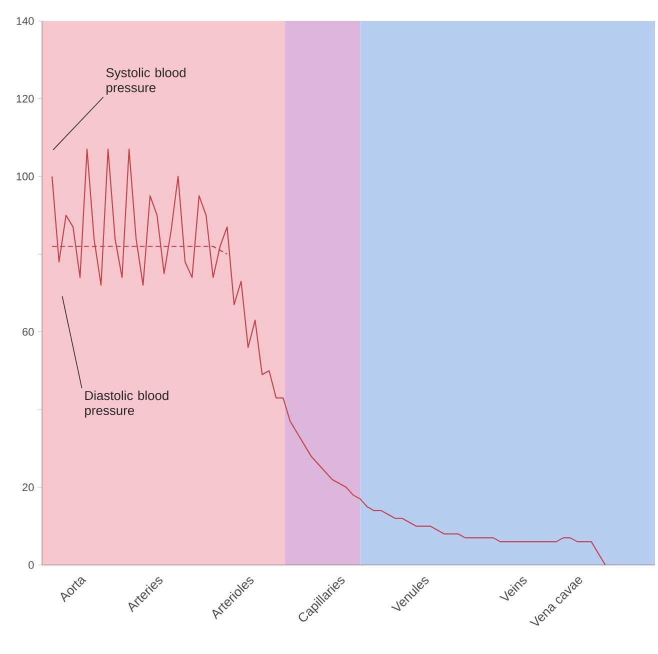  What do you see at coordinates (25, 21) in the screenshot?
I see `y-tick-label: 140` at bounding box center [25, 21].